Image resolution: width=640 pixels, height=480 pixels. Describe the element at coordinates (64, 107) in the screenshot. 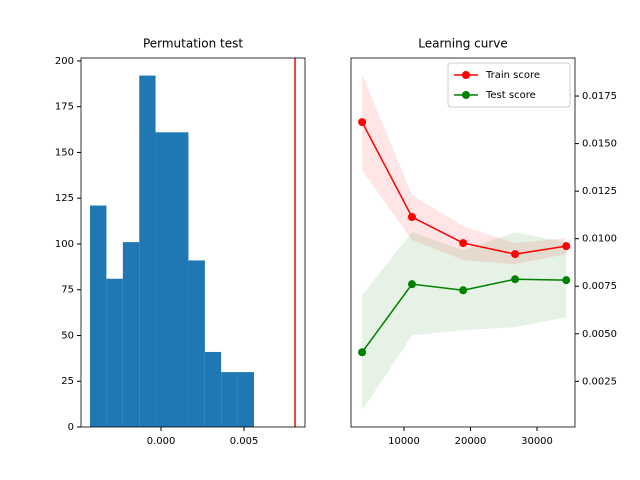

I see `y-tick-label: 175` at that location.